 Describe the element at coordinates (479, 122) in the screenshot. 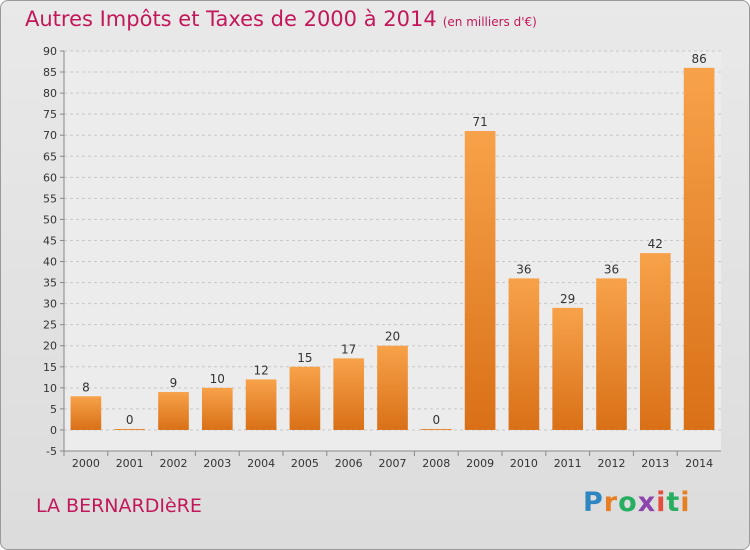

I see `data-label-2009: 71` at that location.